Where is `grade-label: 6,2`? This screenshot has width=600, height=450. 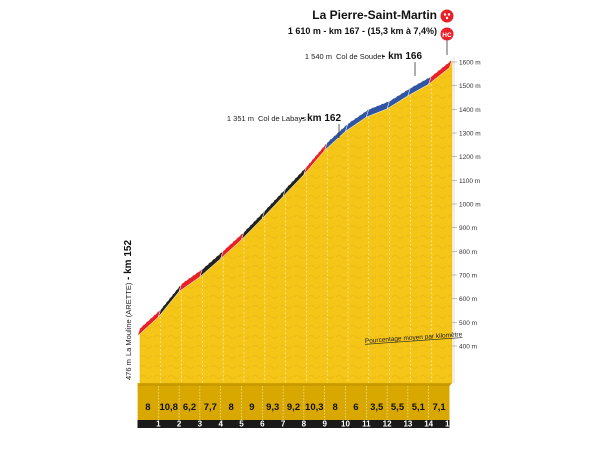 grade-label: 6,2 is located at coordinates (189, 407).